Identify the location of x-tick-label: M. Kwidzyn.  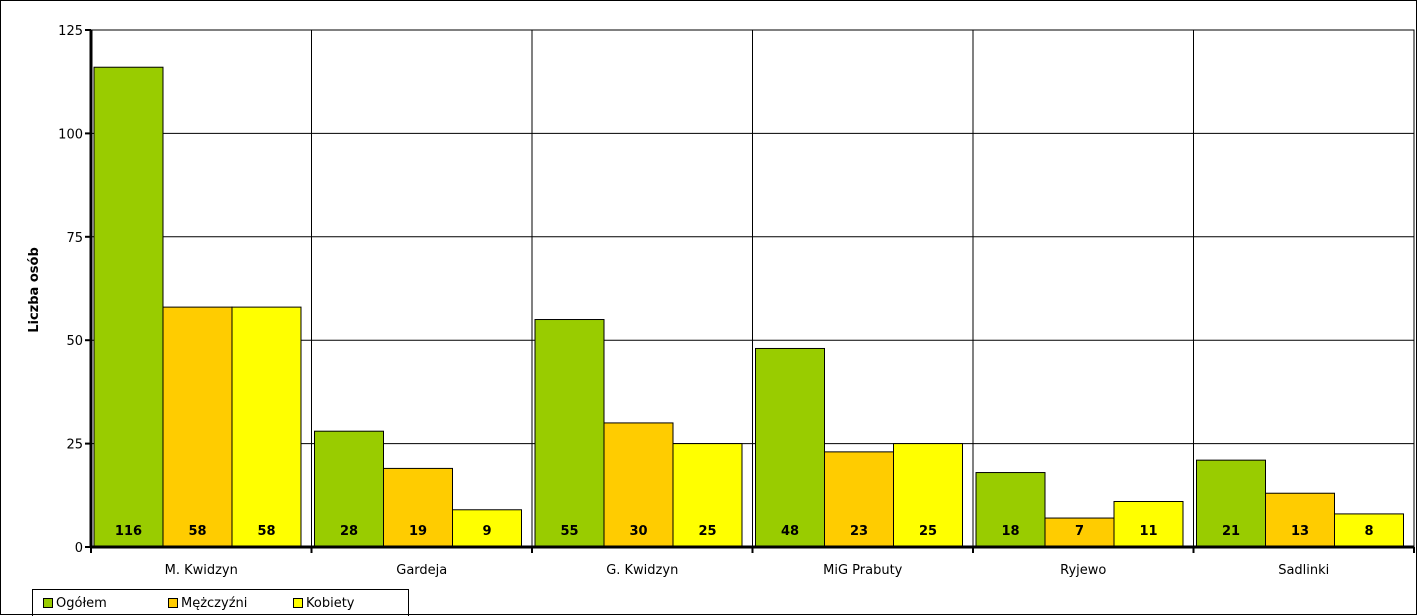
(201, 570).